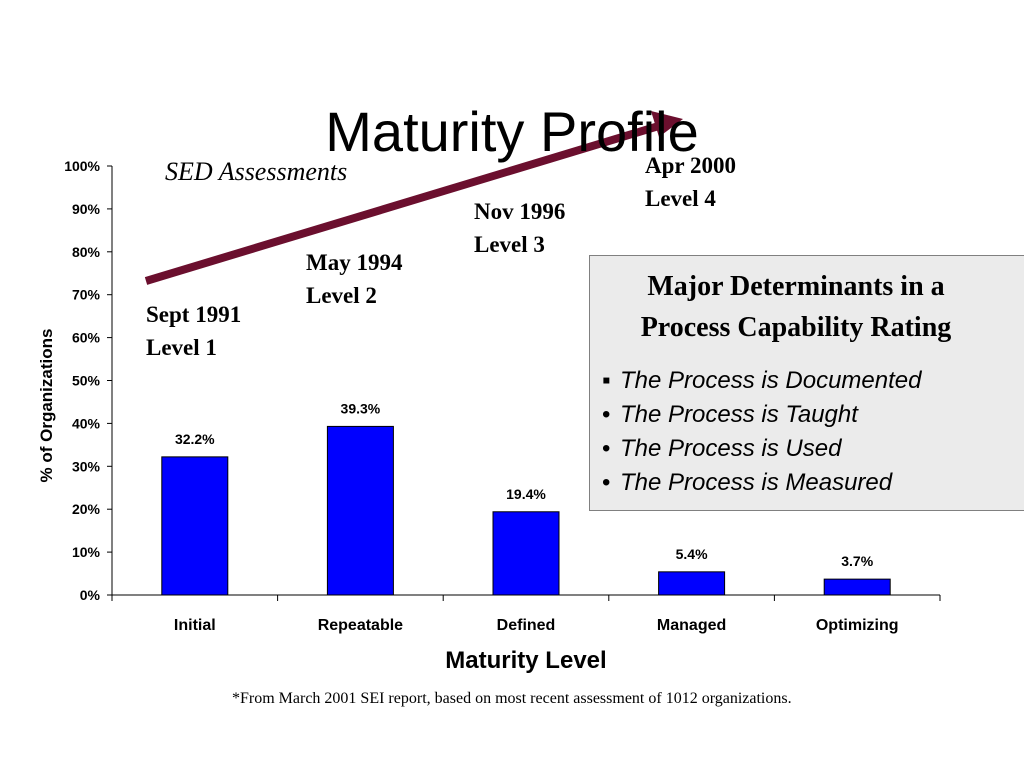  What do you see at coordinates (341, 295) in the screenshot?
I see `milestone-level: Level 2` at bounding box center [341, 295].